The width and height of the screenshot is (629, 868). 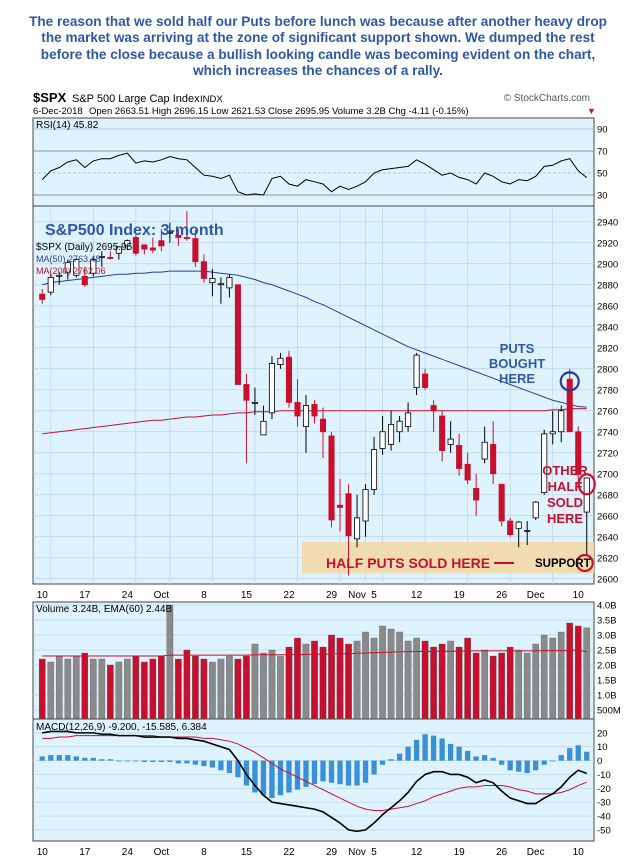 I want to click on macd-line, so click(x=315, y=781).